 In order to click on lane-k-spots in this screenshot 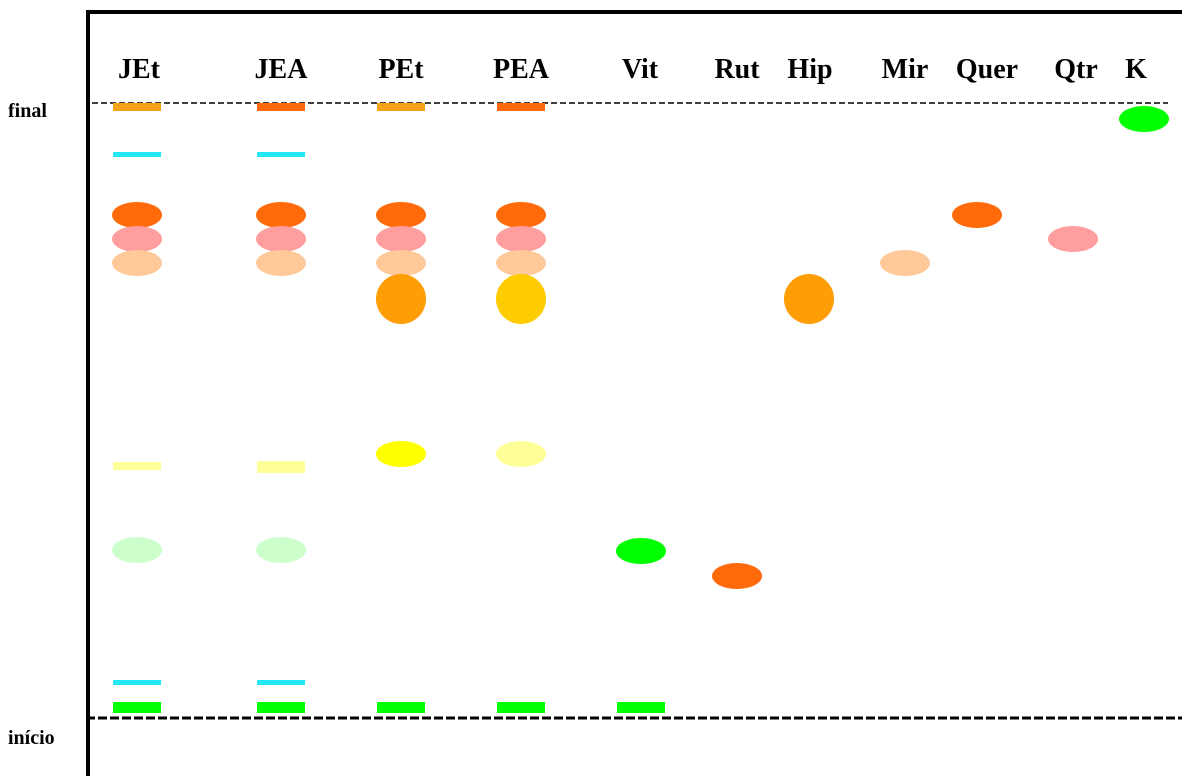, I will do `click(1144, 119)`.